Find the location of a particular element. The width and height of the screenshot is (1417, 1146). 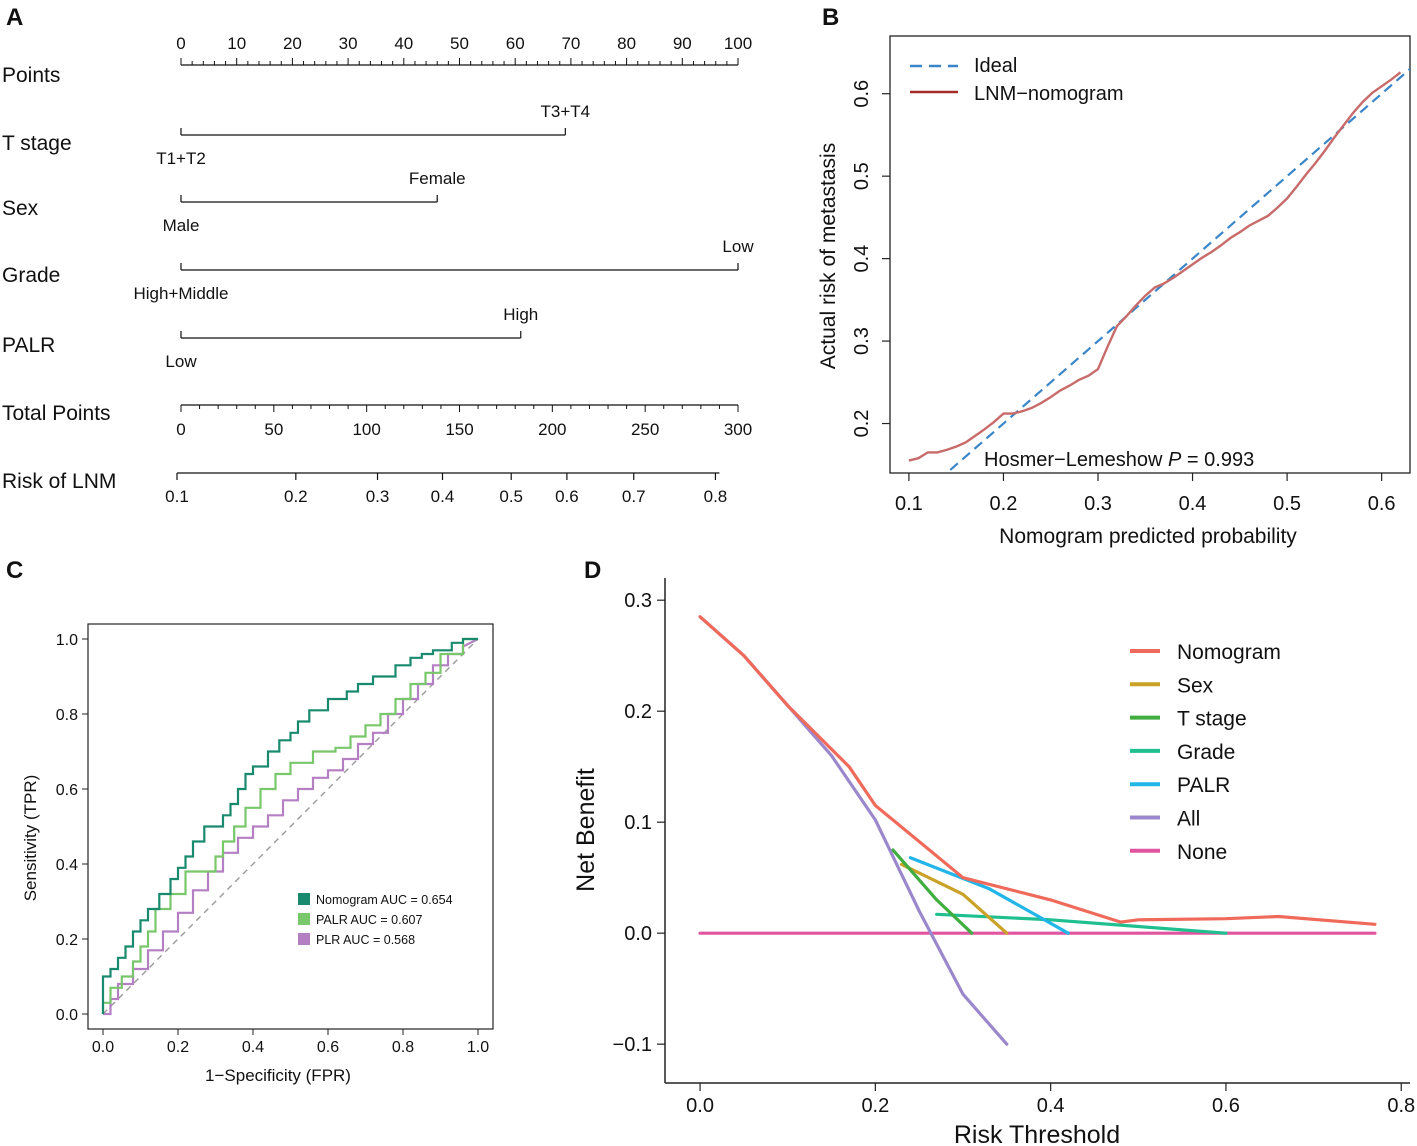

calibration-x-label: Nomogram predicted probability is located at coordinates (1148, 536).